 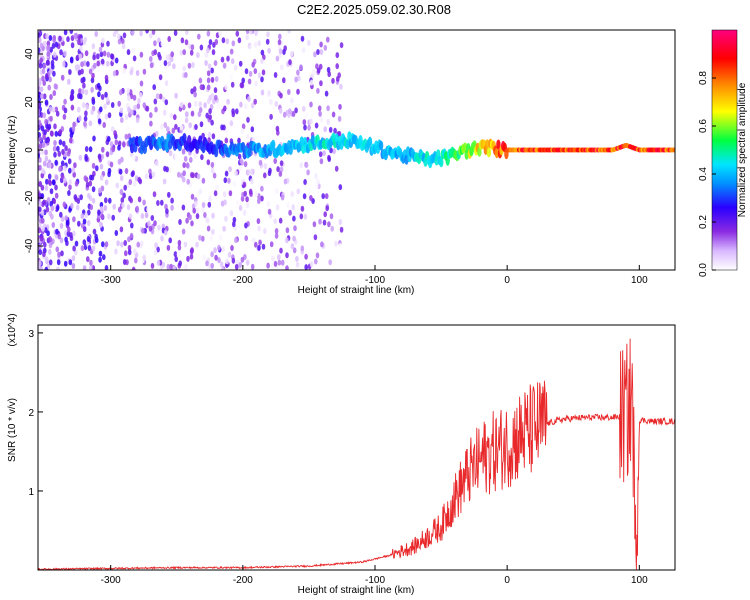 What do you see at coordinates (375, 280) in the screenshot?
I see `heatmap-x-tick-label: -100` at bounding box center [375, 280].